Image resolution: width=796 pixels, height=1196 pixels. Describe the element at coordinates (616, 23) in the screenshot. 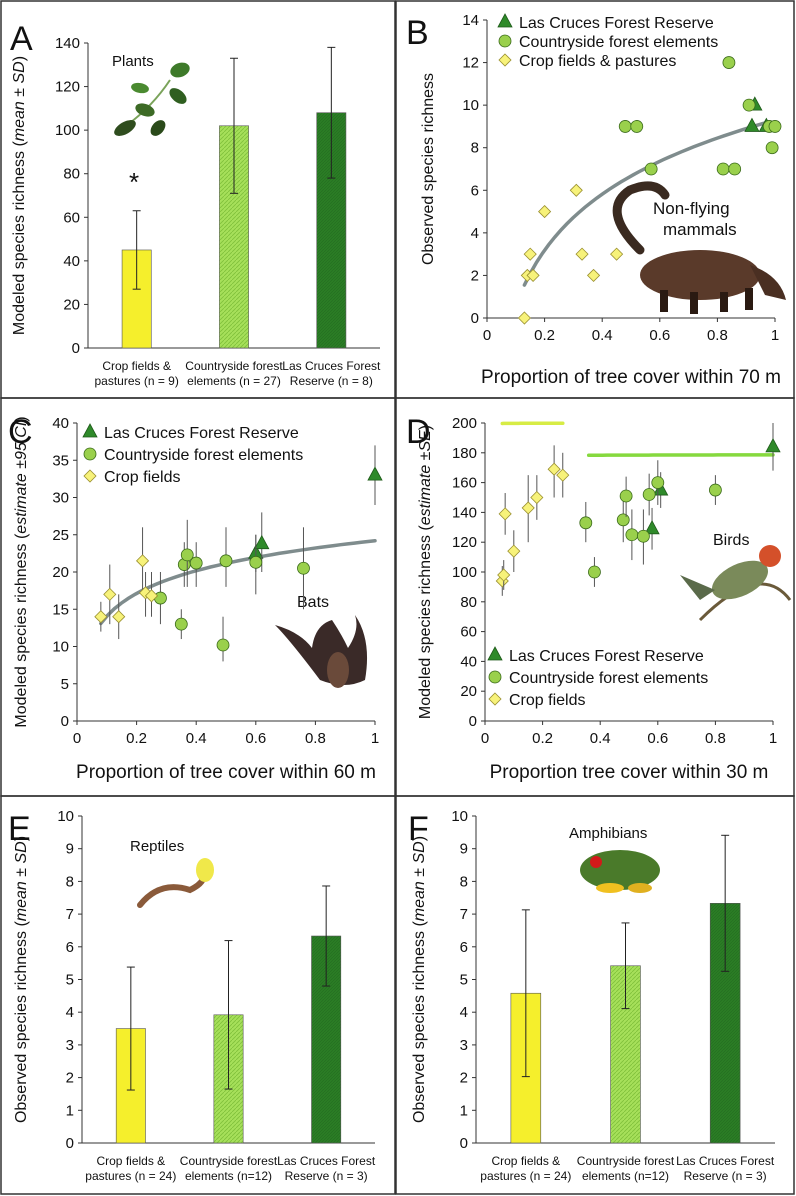

I see `chart-b-legend-label: Las Cruces Forest Reserve` at that location.